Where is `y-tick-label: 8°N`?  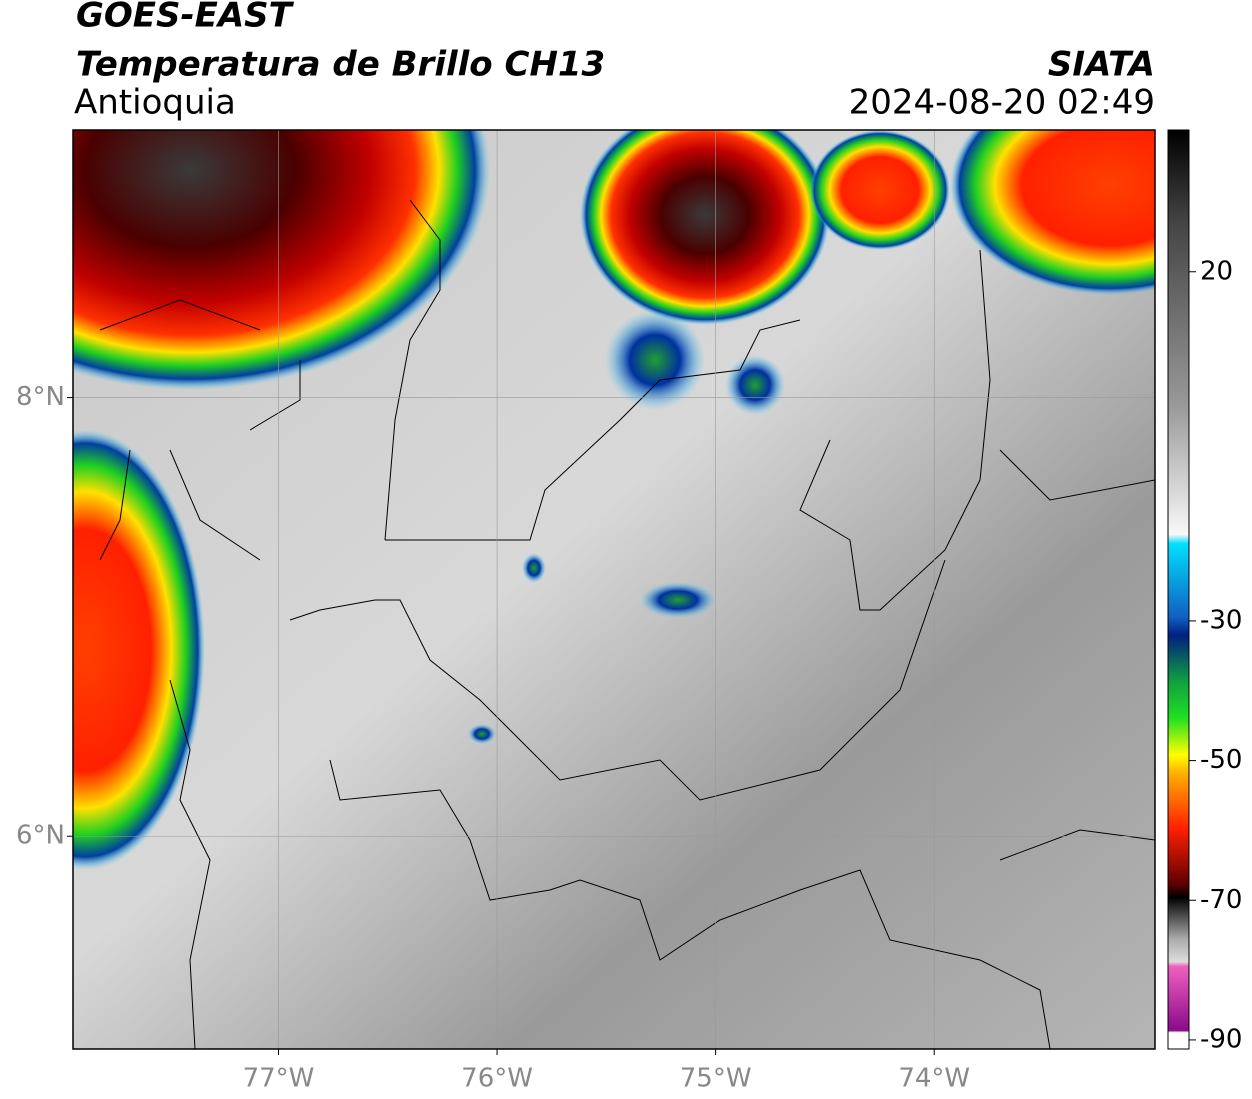 y-tick-label: 8°N is located at coordinates (40, 397).